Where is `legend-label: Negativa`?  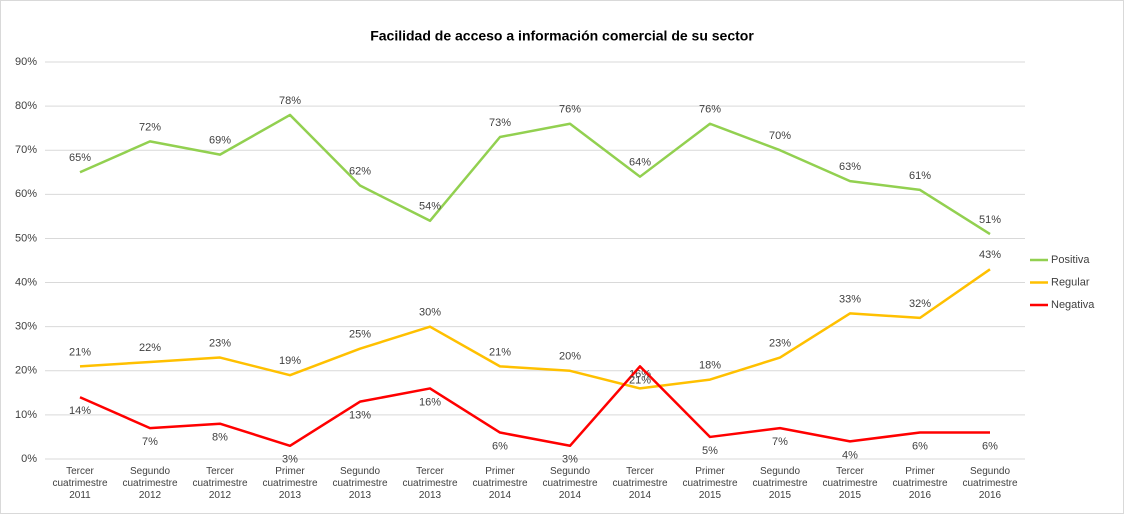 legend-label: Negativa is located at coordinates (1073, 305).